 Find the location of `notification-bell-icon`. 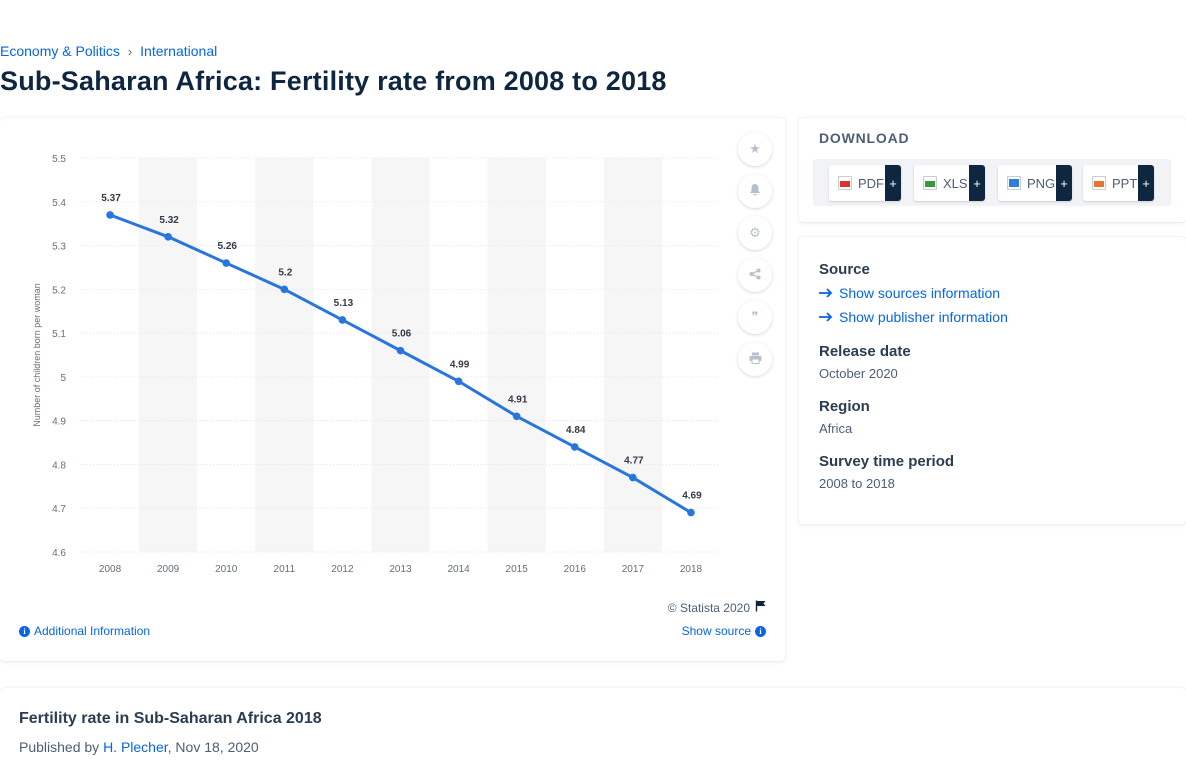

notification-bell-icon is located at coordinates (755, 191).